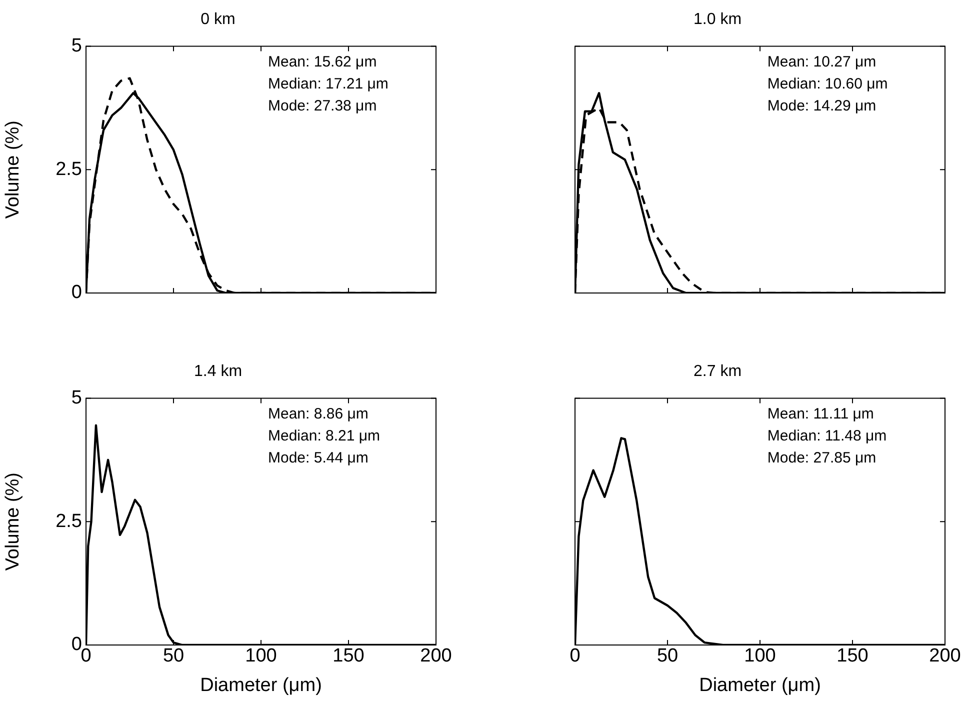 The width and height of the screenshot is (971, 712). What do you see at coordinates (218, 19) in the screenshot?
I see `chart-title: 0 km` at bounding box center [218, 19].